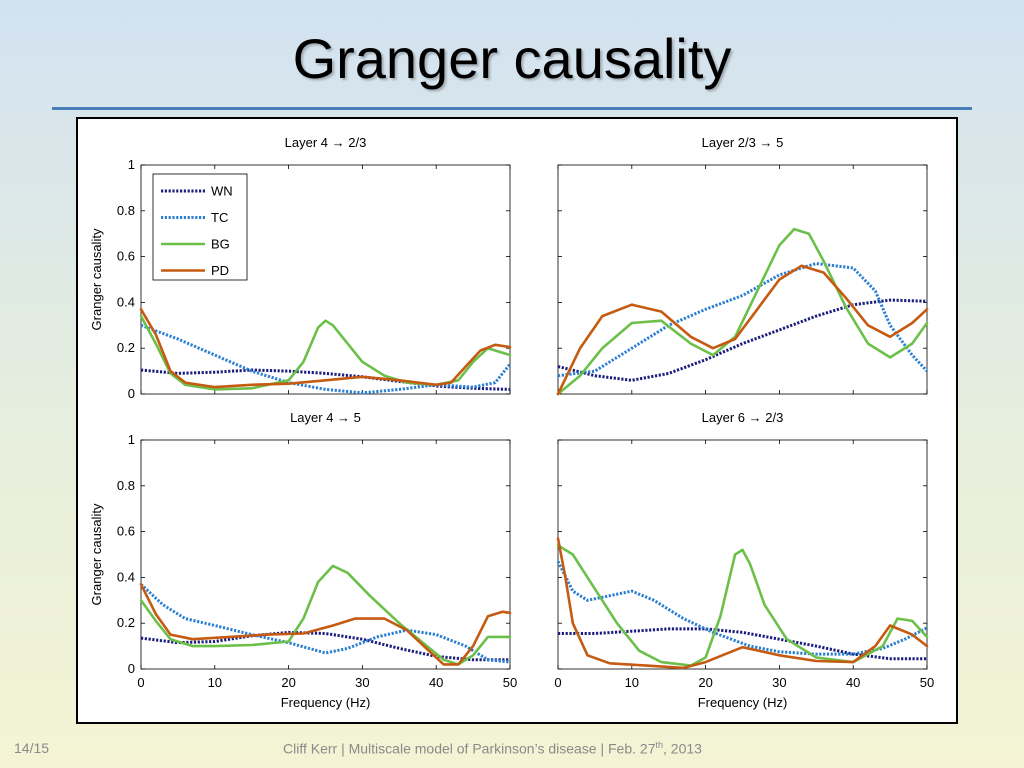  What do you see at coordinates (220, 270) in the screenshot?
I see `legend-label-pd: PD` at bounding box center [220, 270].